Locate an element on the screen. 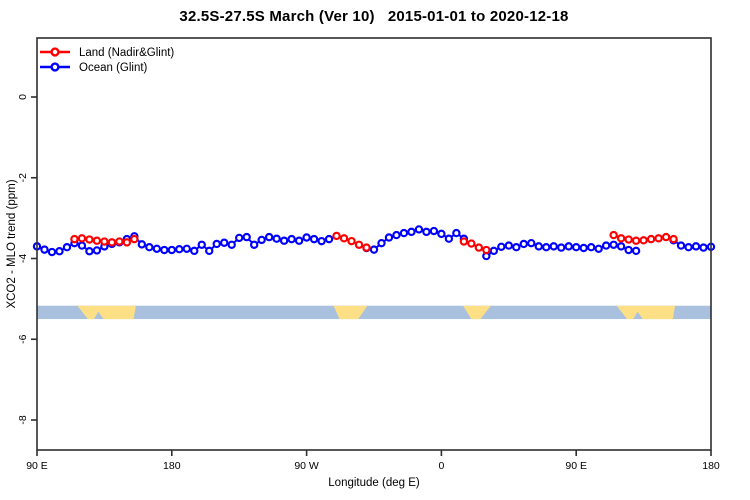  land-strip-australia-repeat is located at coordinates (646, 312).